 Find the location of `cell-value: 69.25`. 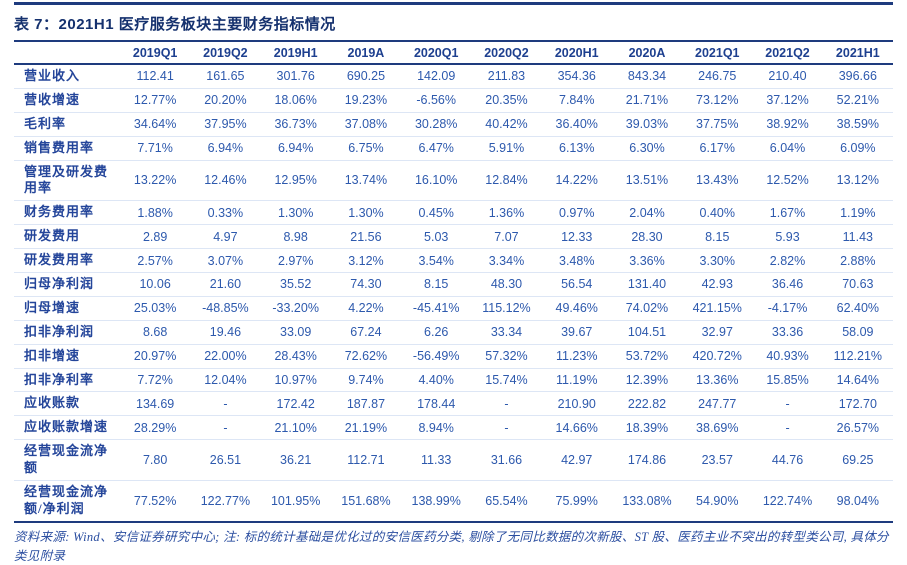

cell-value: 69.25 is located at coordinates (857, 460).